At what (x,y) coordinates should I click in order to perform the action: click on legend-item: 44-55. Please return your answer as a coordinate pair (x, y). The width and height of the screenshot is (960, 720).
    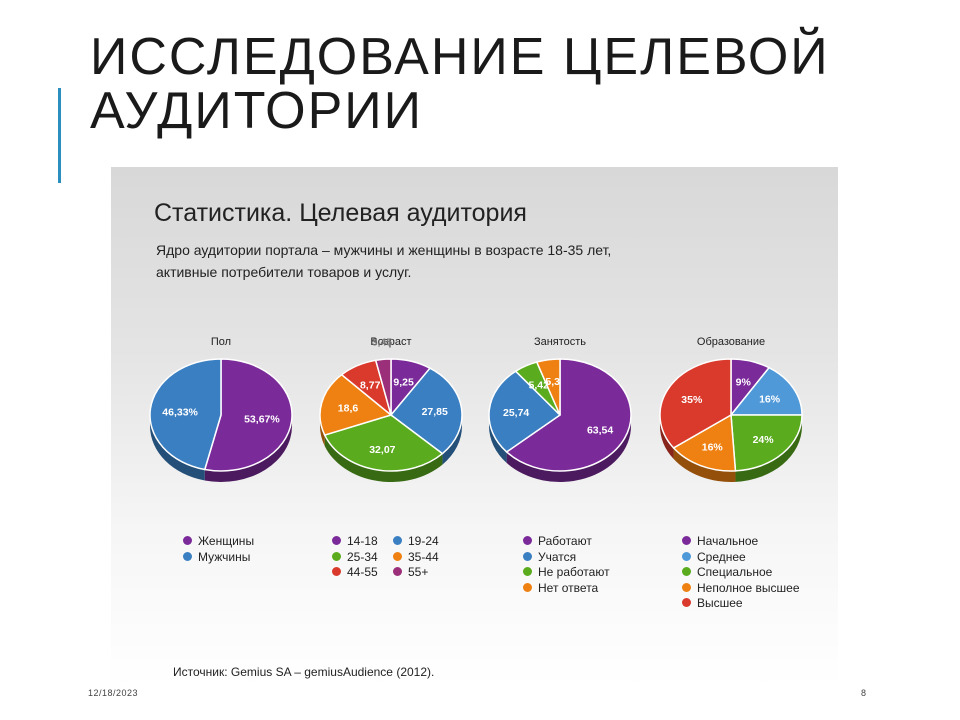
    Looking at the image, I should click on (355, 572).